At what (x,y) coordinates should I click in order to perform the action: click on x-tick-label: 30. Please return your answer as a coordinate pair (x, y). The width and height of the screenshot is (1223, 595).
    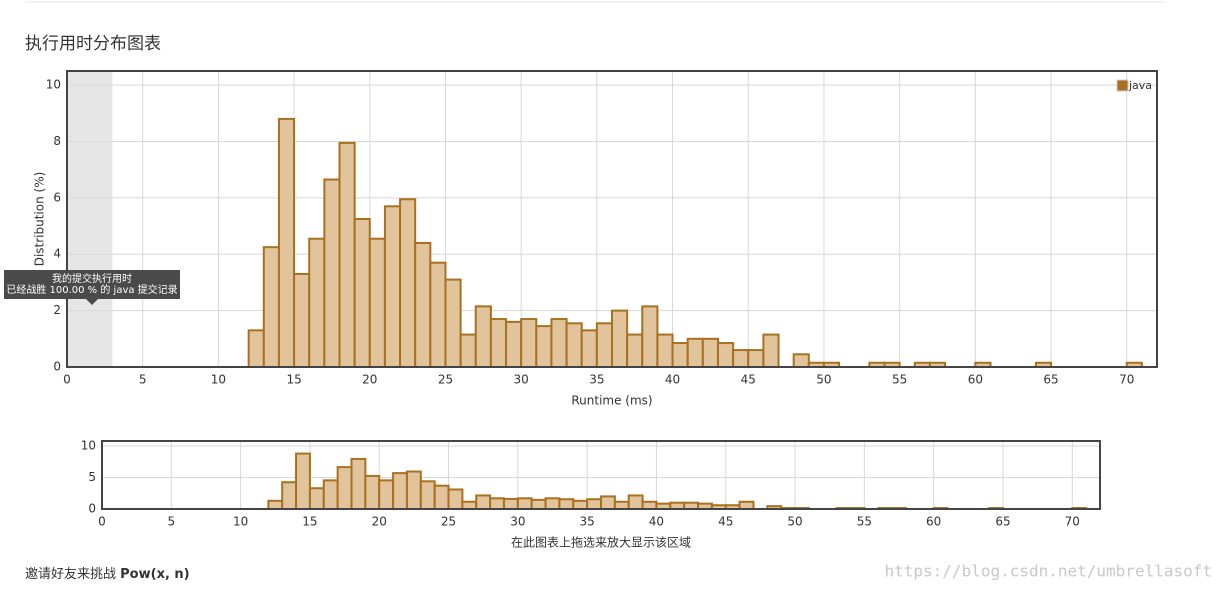
    Looking at the image, I should click on (521, 380).